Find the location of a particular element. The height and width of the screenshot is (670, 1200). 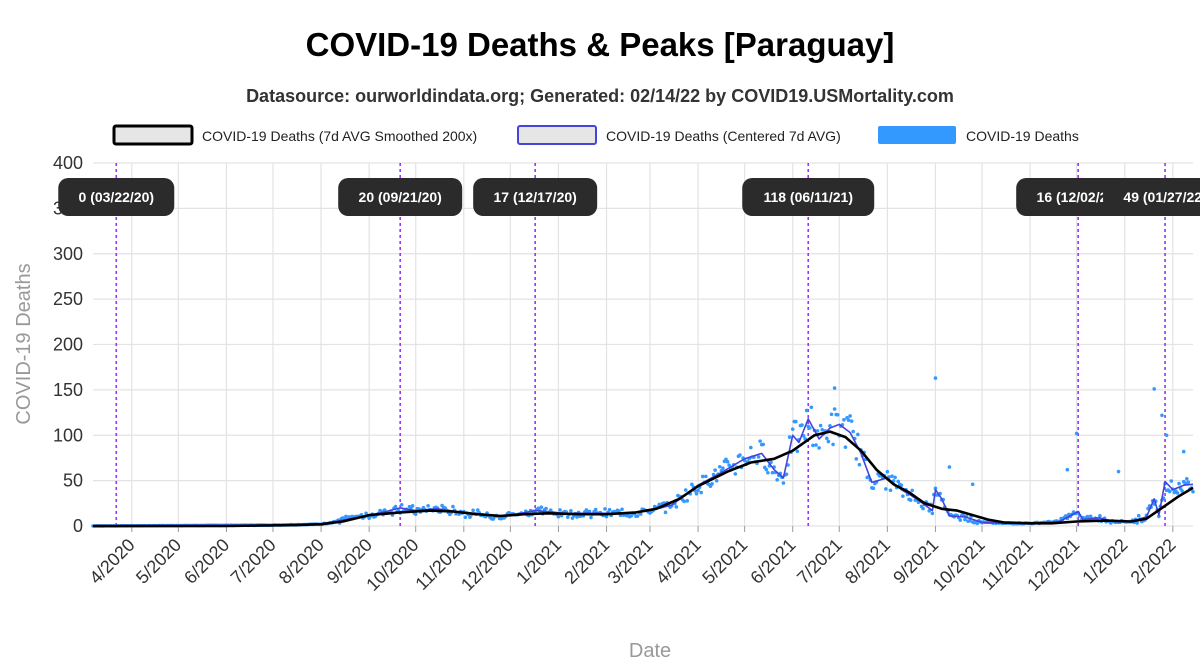

smoothed-line is located at coordinates (643, 479).